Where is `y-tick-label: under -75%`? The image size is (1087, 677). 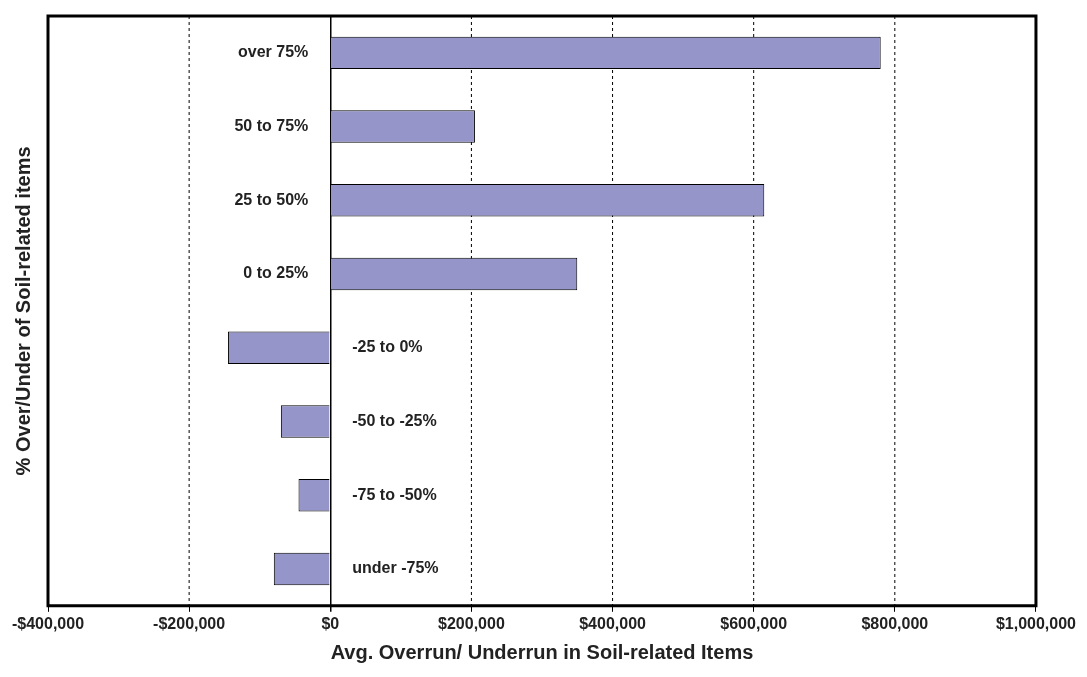
y-tick-label: under -75% is located at coordinates (395, 568).